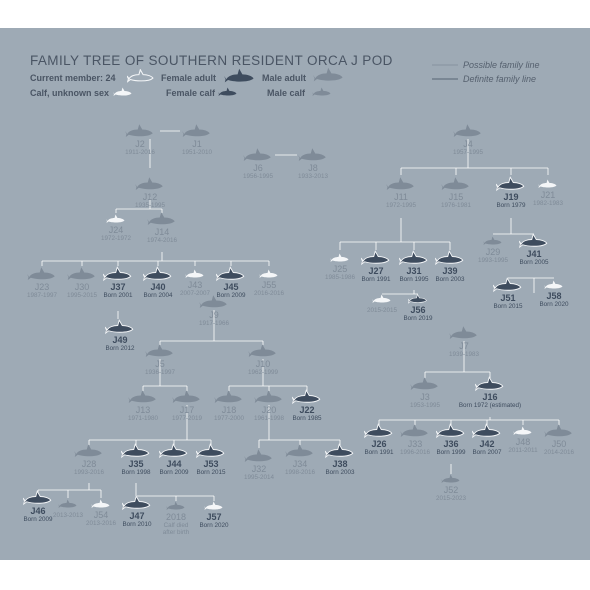 This screenshot has width=590, height=590. I want to click on whale-dates-label: Born 2003, so click(340, 472).